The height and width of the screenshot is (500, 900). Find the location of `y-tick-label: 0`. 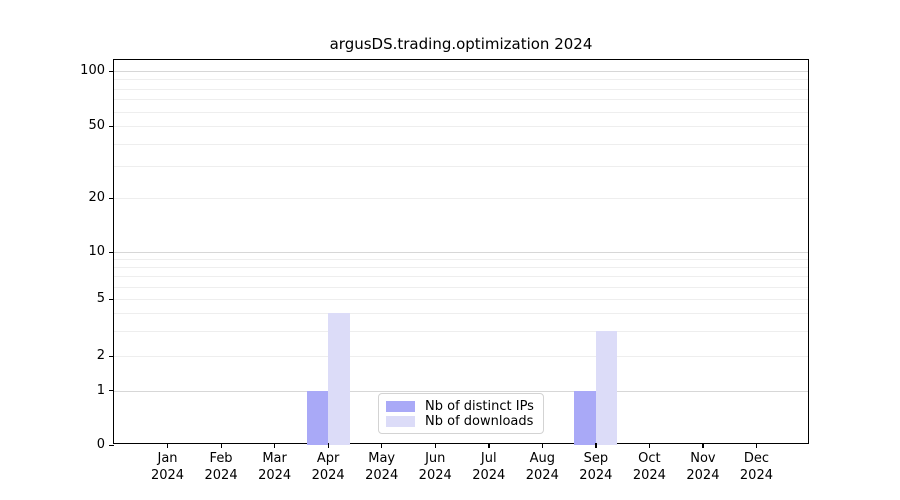

y-tick-label: 0 is located at coordinates (100, 444).